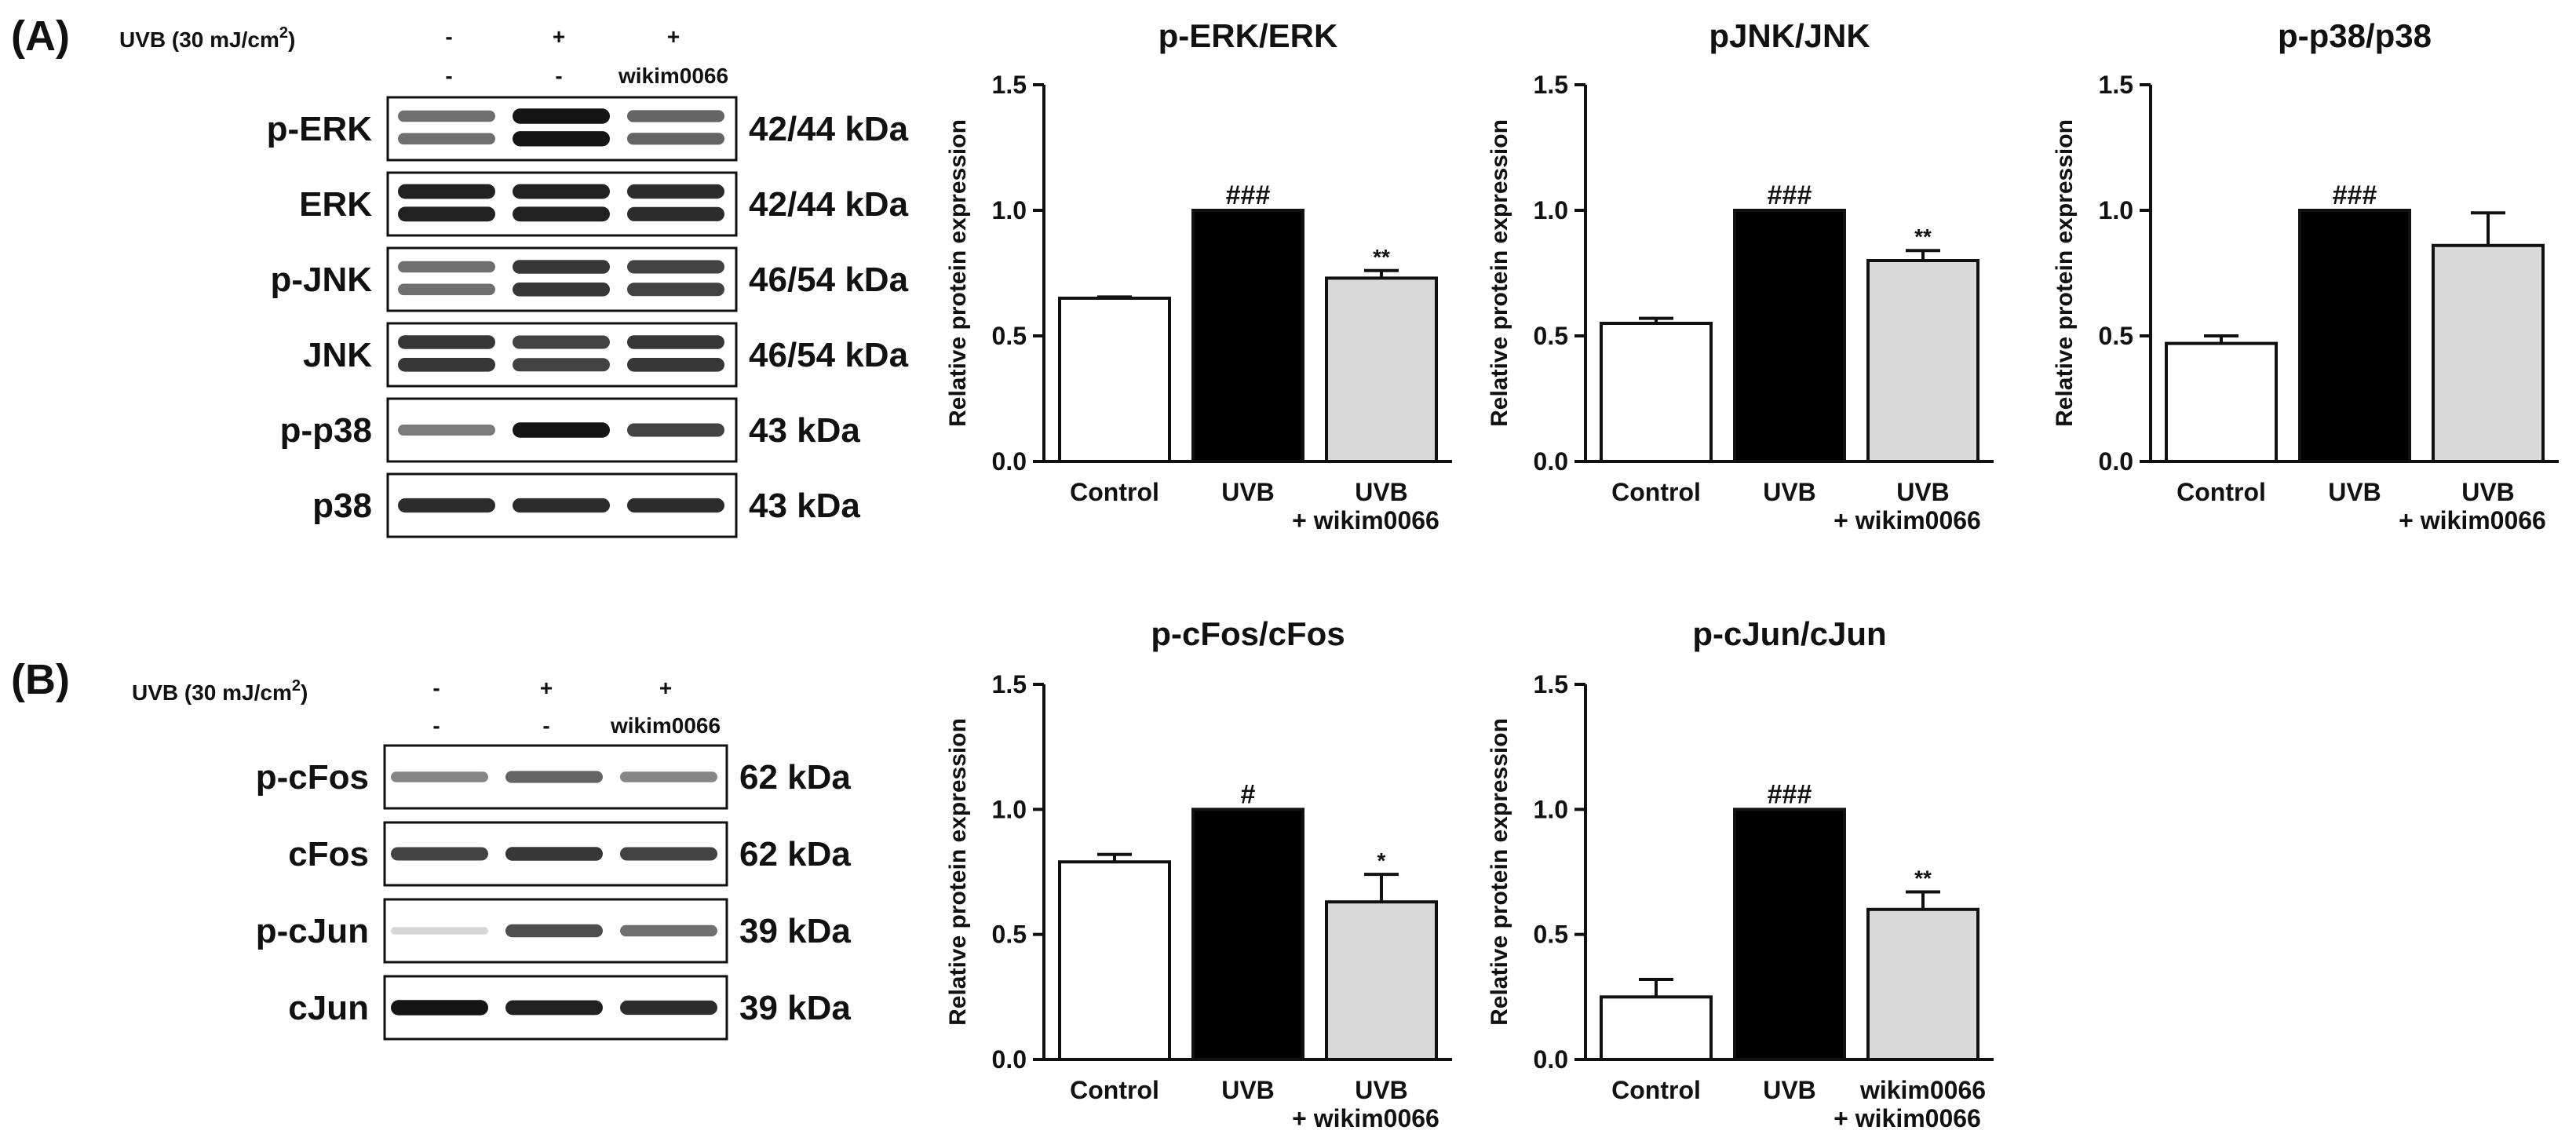 The width and height of the screenshot is (2576, 1145). Describe the element at coordinates (665, 688) in the screenshot. I see `uvb-sign-b-lane-3: +` at that location.